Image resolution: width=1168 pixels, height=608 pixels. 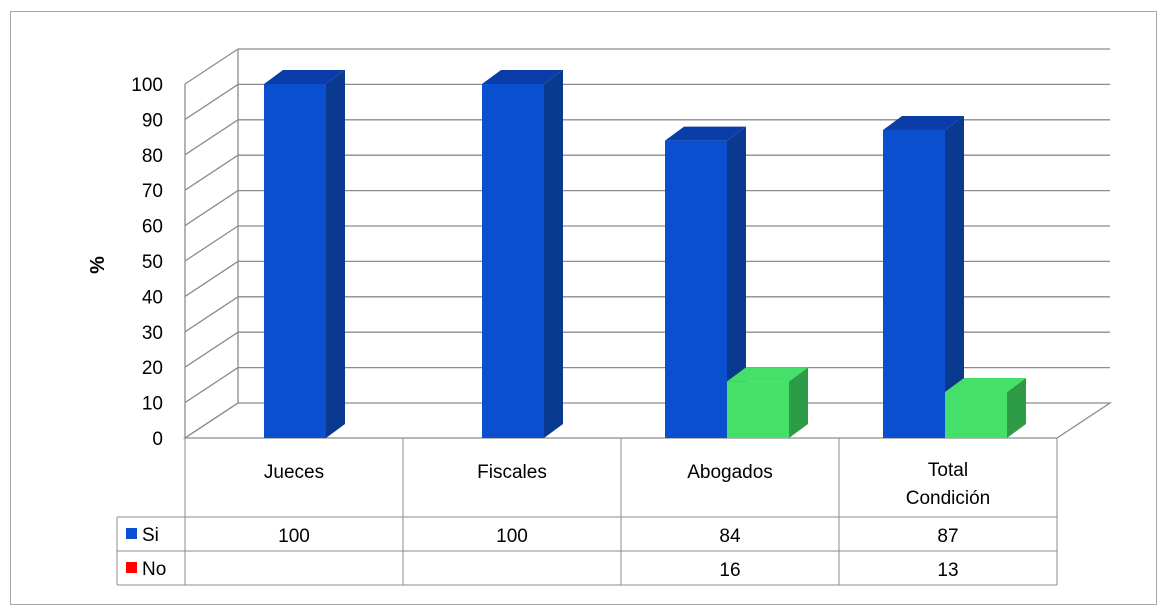 What do you see at coordinates (294, 472) in the screenshot?
I see `category-label: Jueces` at bounding box center [294, 472].